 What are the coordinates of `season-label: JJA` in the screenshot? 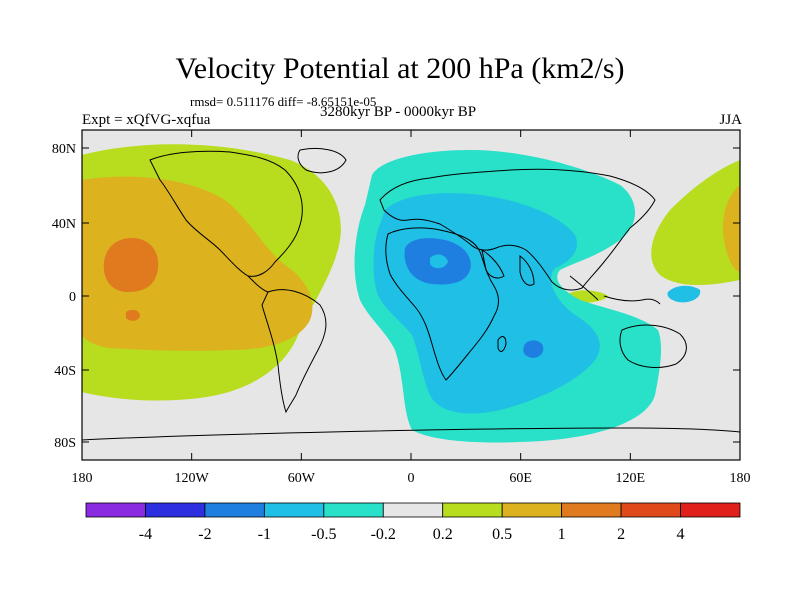 It's located at (730, 120).